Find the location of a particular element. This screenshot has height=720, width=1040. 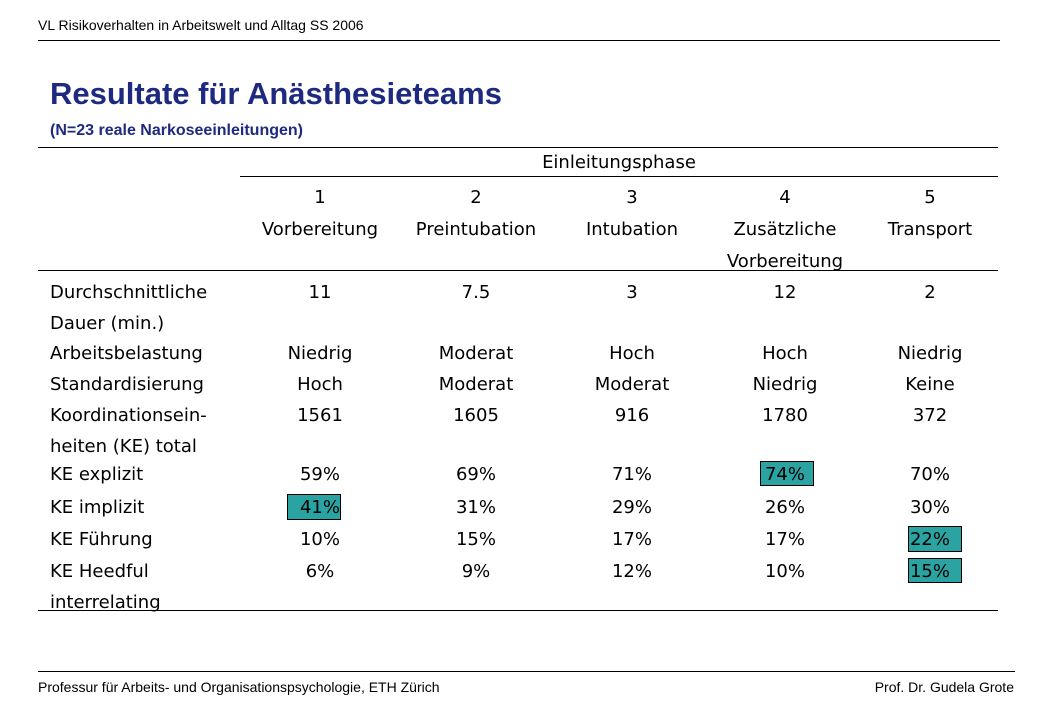

table-cell: 12% is located at coordinates (631, 571).